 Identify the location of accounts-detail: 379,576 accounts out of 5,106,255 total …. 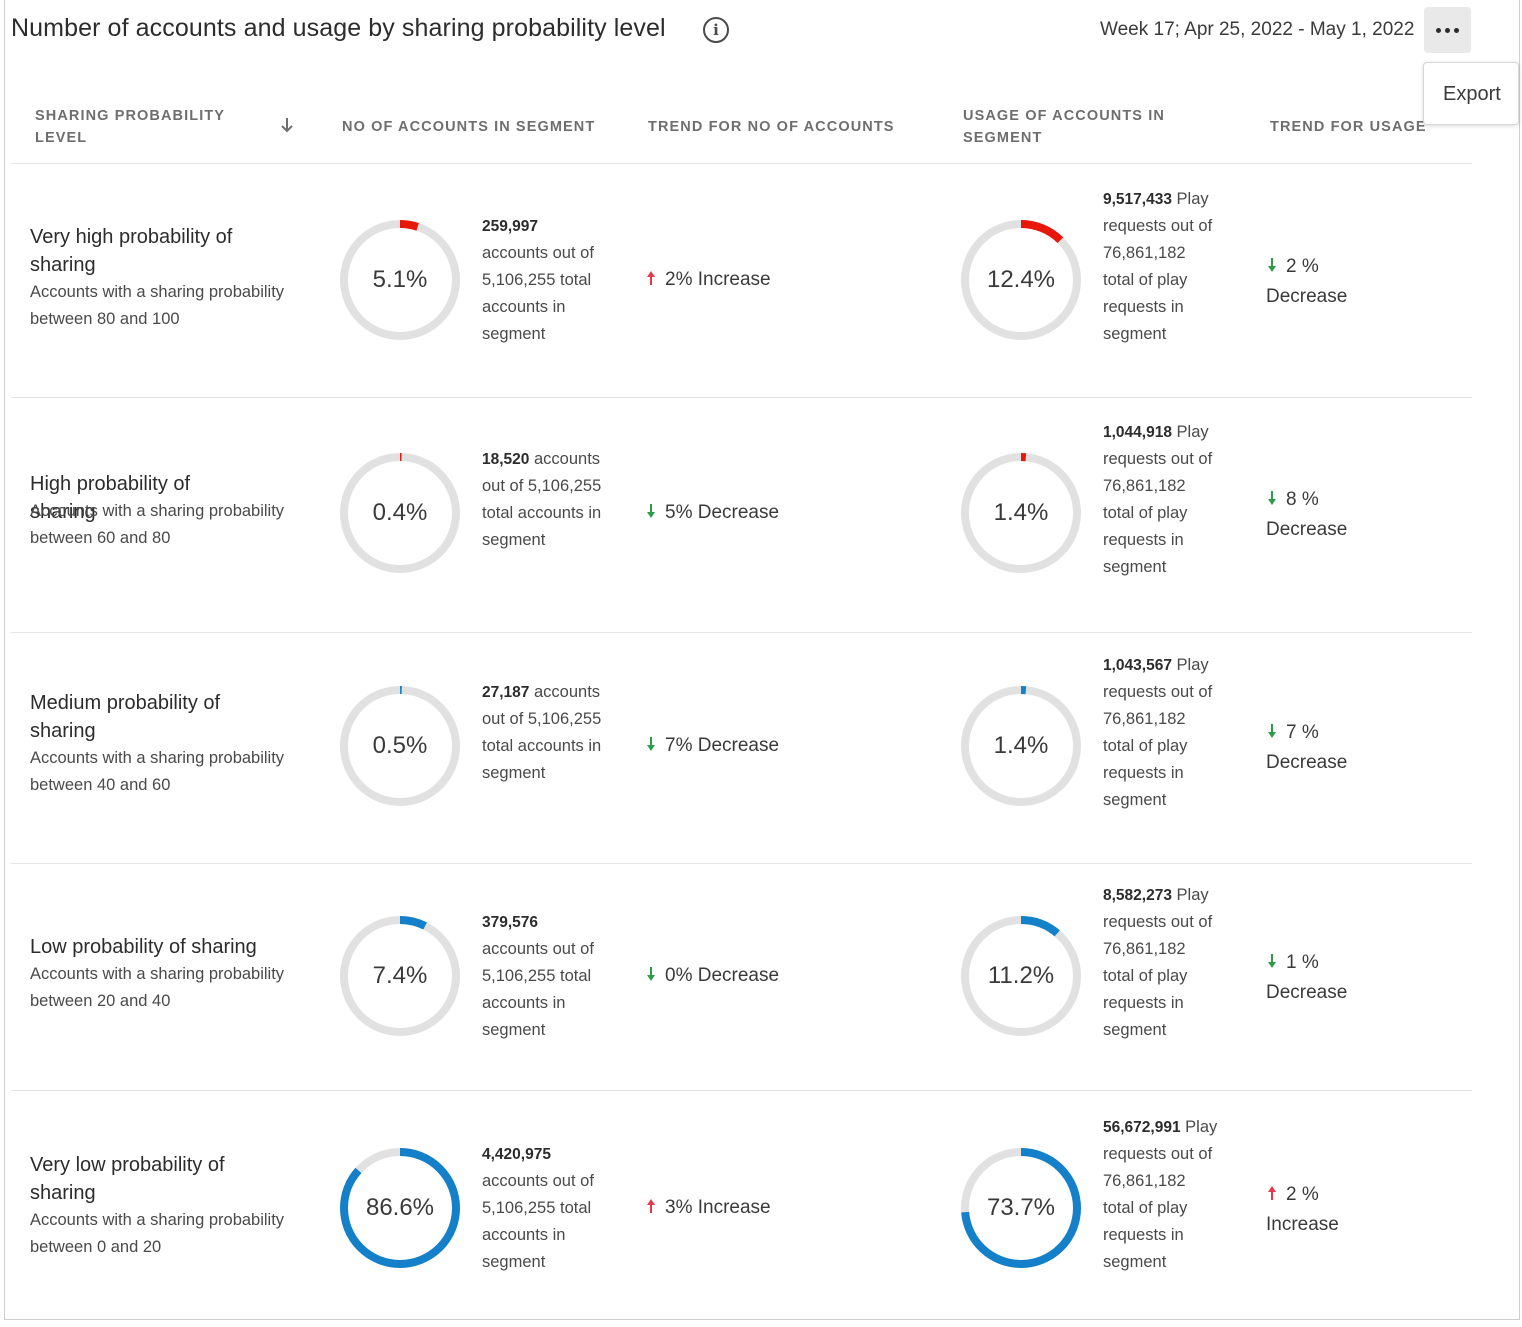
(538, 976).